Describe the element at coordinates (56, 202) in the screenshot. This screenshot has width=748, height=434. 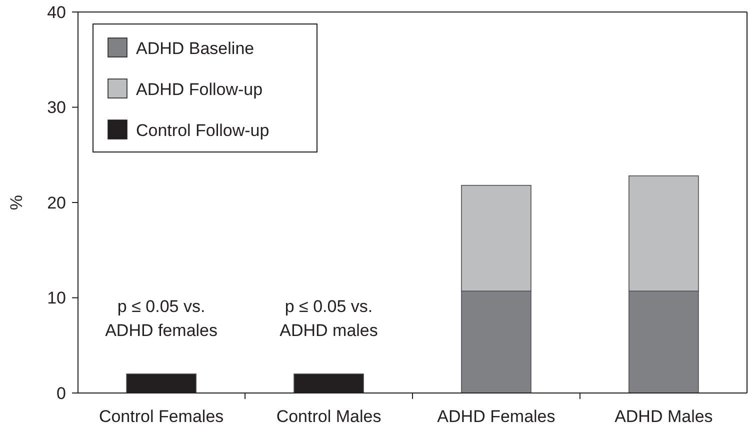
I see `y-tick-label: 20` at that location.